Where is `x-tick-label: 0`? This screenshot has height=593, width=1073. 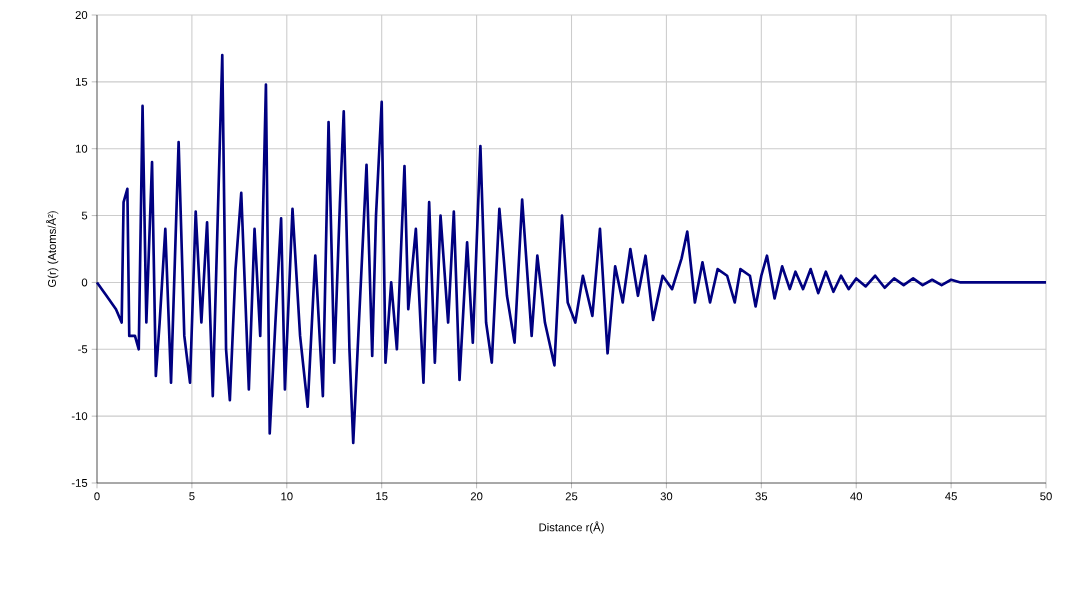
x-tick-label: 0 is located at coordinates (97, 496).